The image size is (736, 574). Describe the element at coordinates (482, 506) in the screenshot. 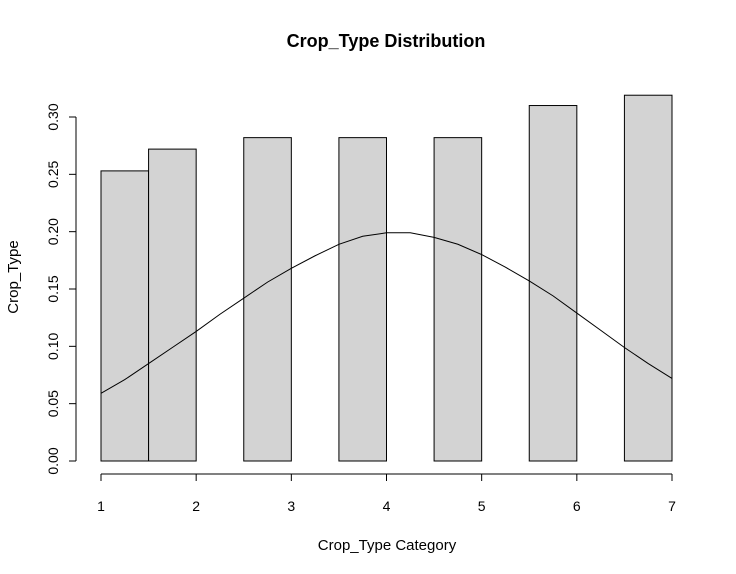

I see `x-tick-label-5: 5` at that location.